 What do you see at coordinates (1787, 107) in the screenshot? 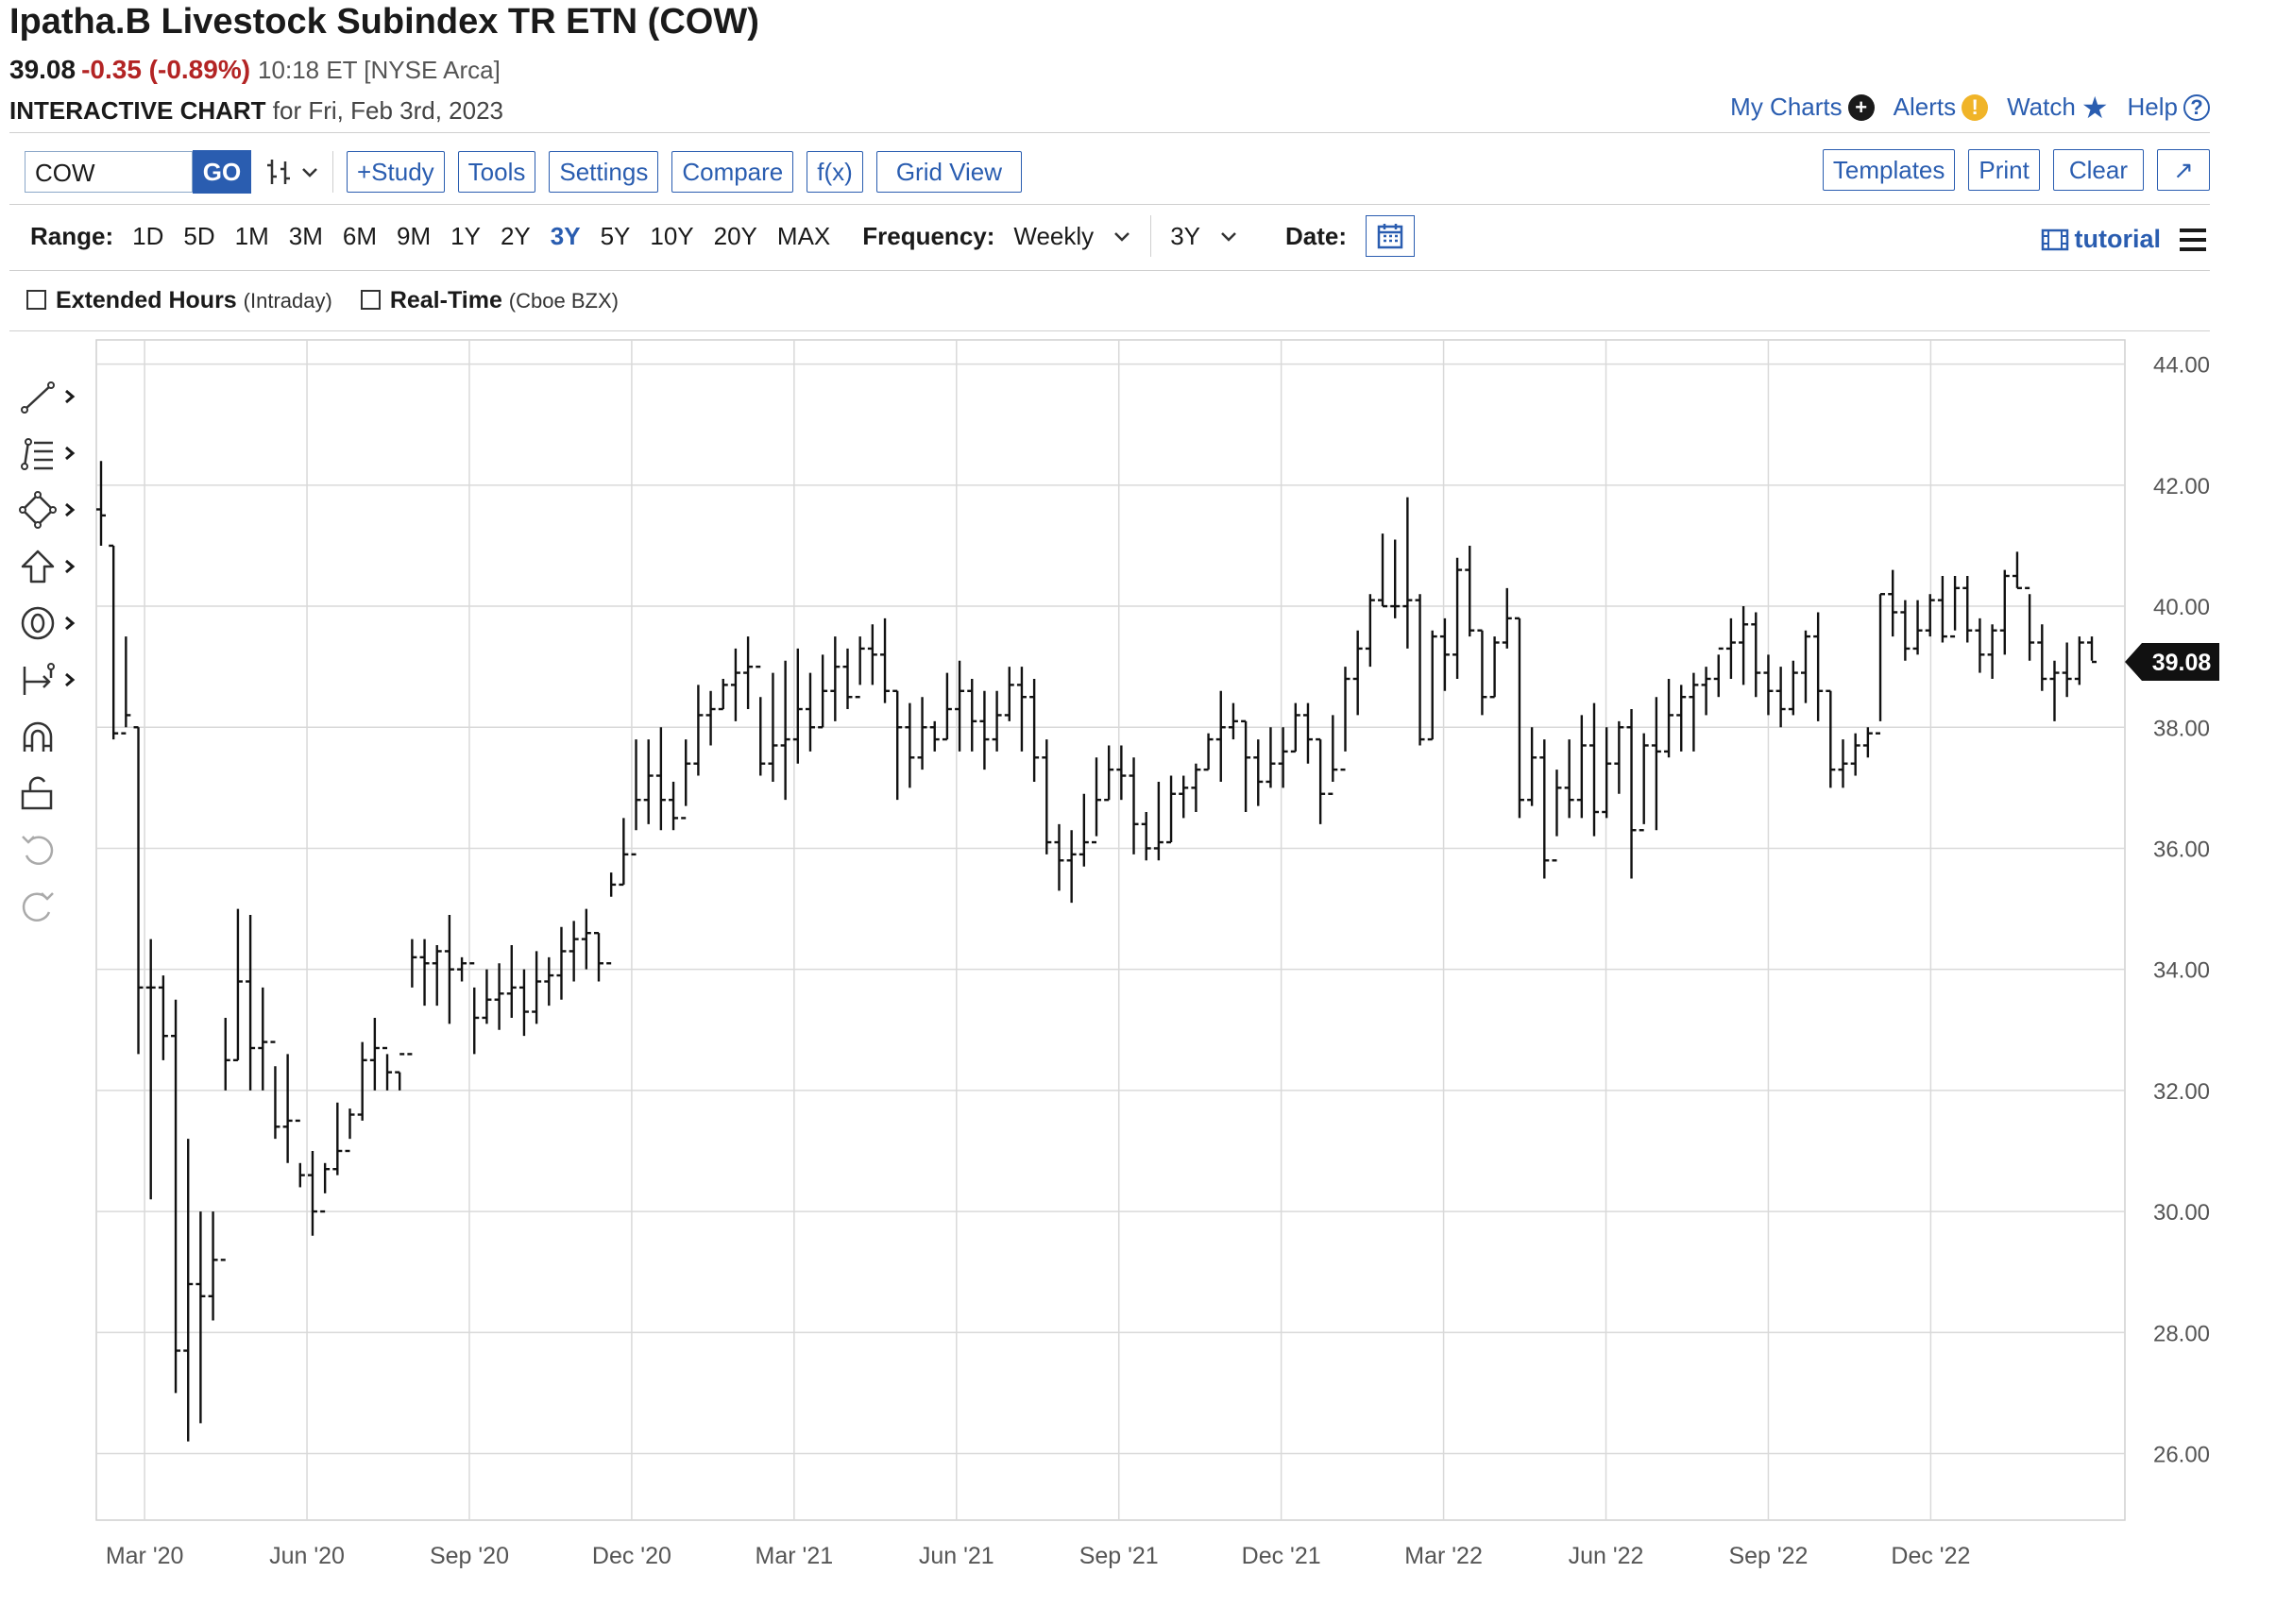
I see `my-charts-label: My Charts` at bounding box center [1787, 107].